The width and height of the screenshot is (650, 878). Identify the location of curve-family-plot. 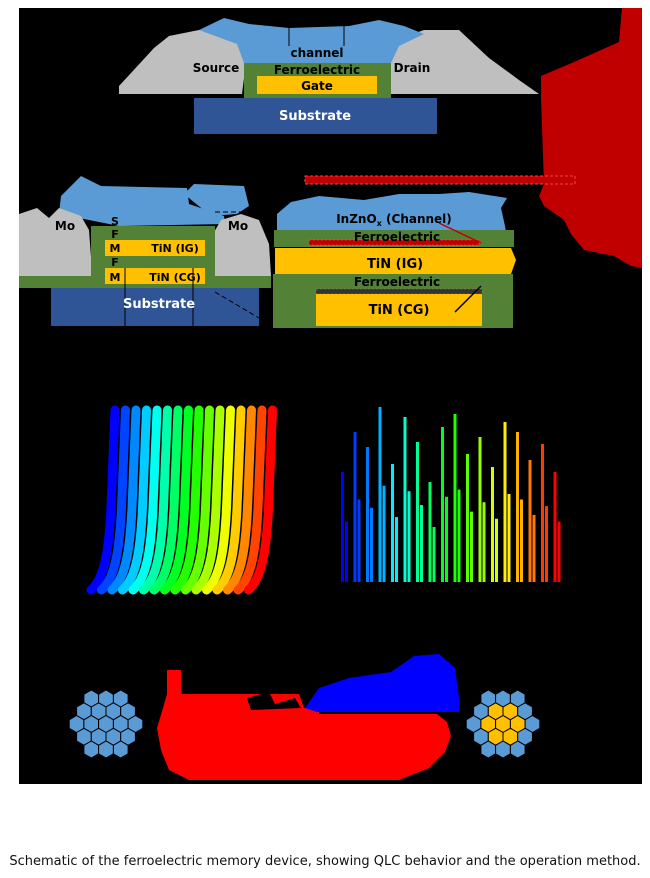
(181, 500).